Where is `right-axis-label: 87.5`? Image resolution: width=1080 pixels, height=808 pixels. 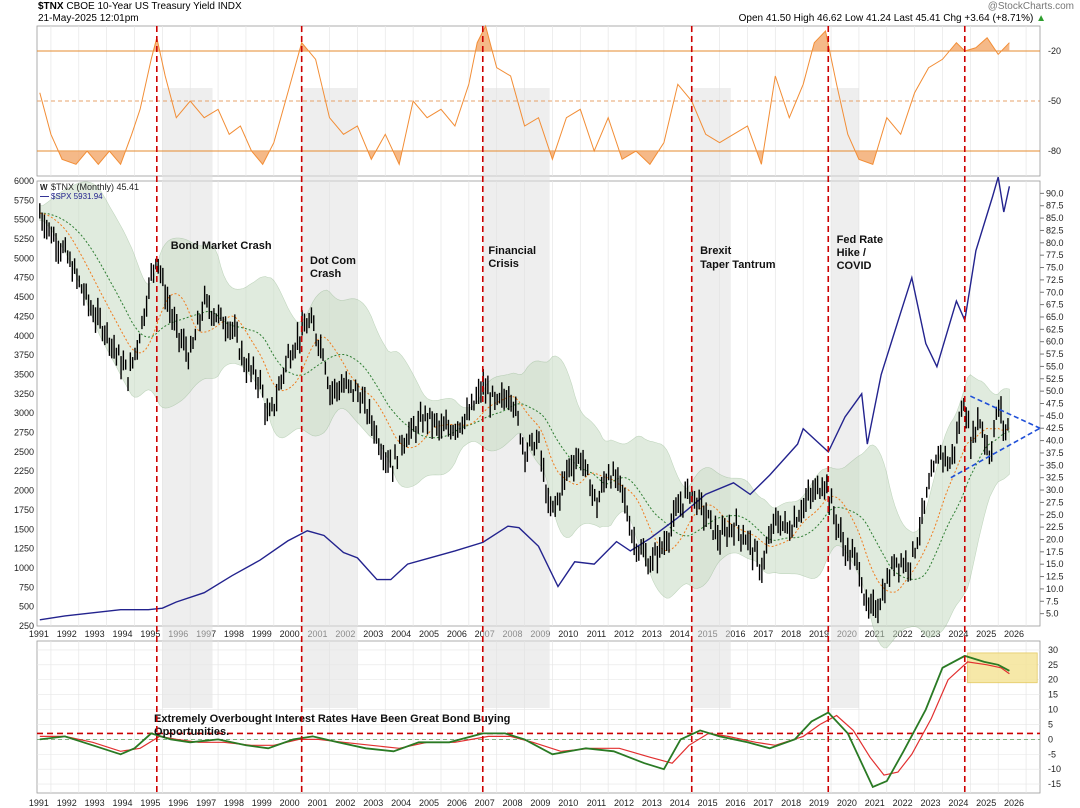
right-axis-label: 87.5 is located at coordinates (1055, 206).